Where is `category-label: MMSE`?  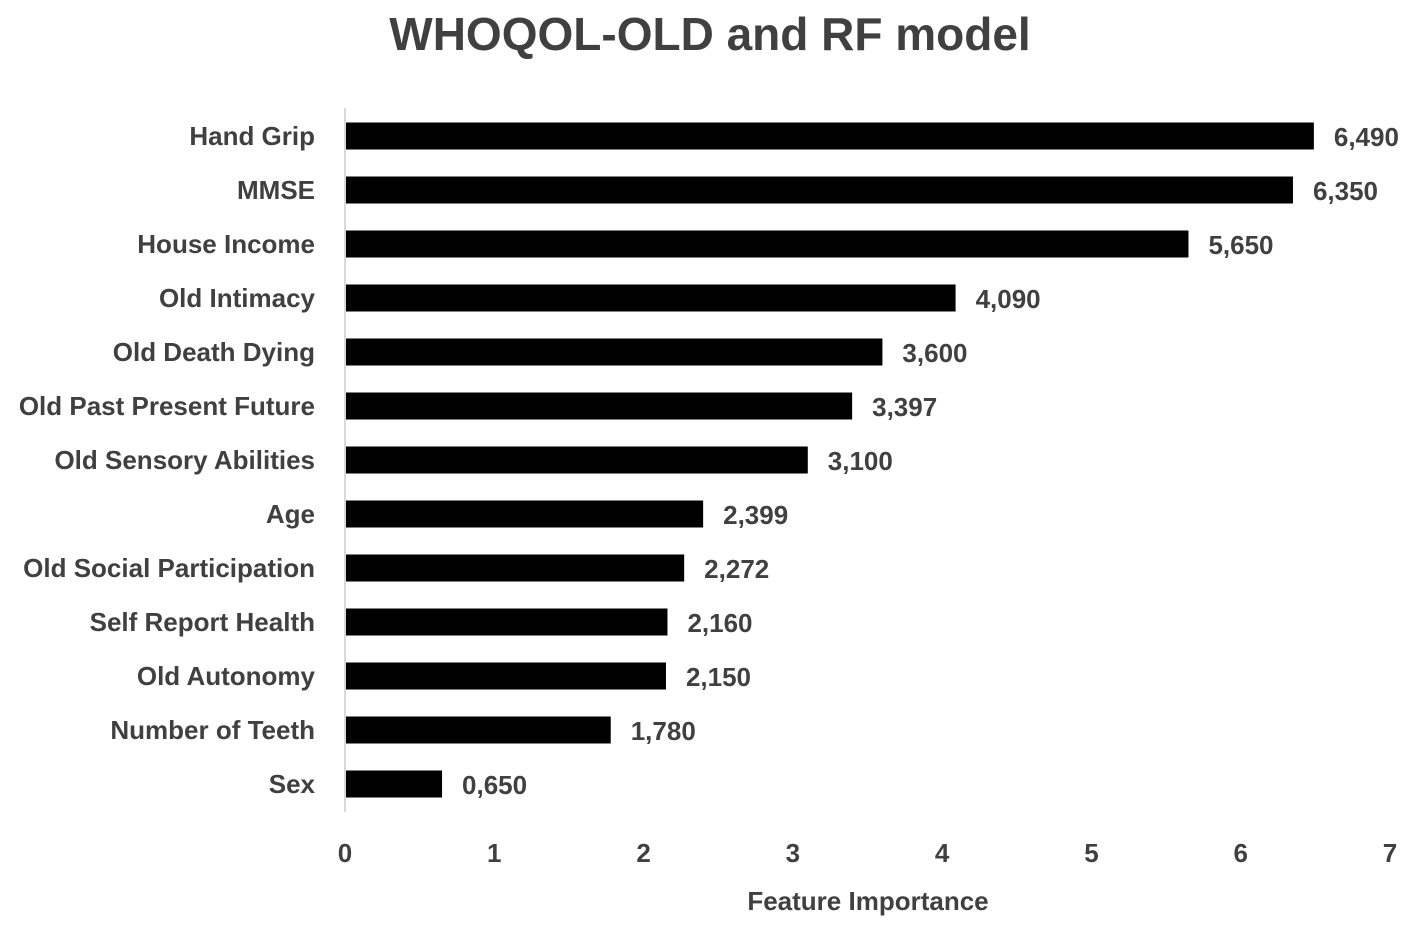
category-label: MMSE is located at coordinates (276, 190).